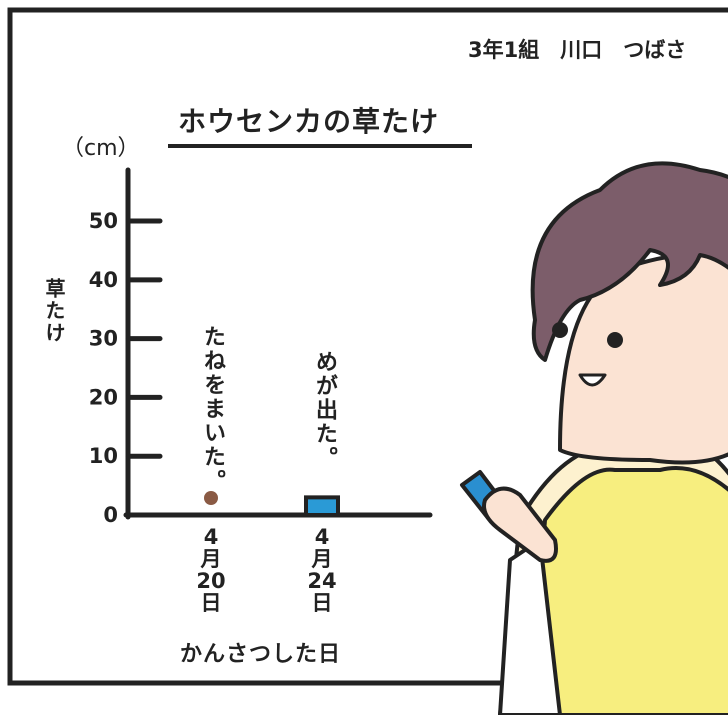 This screenshot has height=715, width=728. I want to click on y-tick-label: 10, so click(103, 456).